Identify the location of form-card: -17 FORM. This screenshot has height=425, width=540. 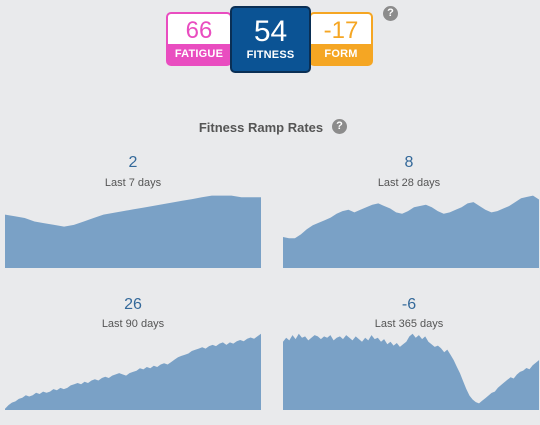
(341, 39).